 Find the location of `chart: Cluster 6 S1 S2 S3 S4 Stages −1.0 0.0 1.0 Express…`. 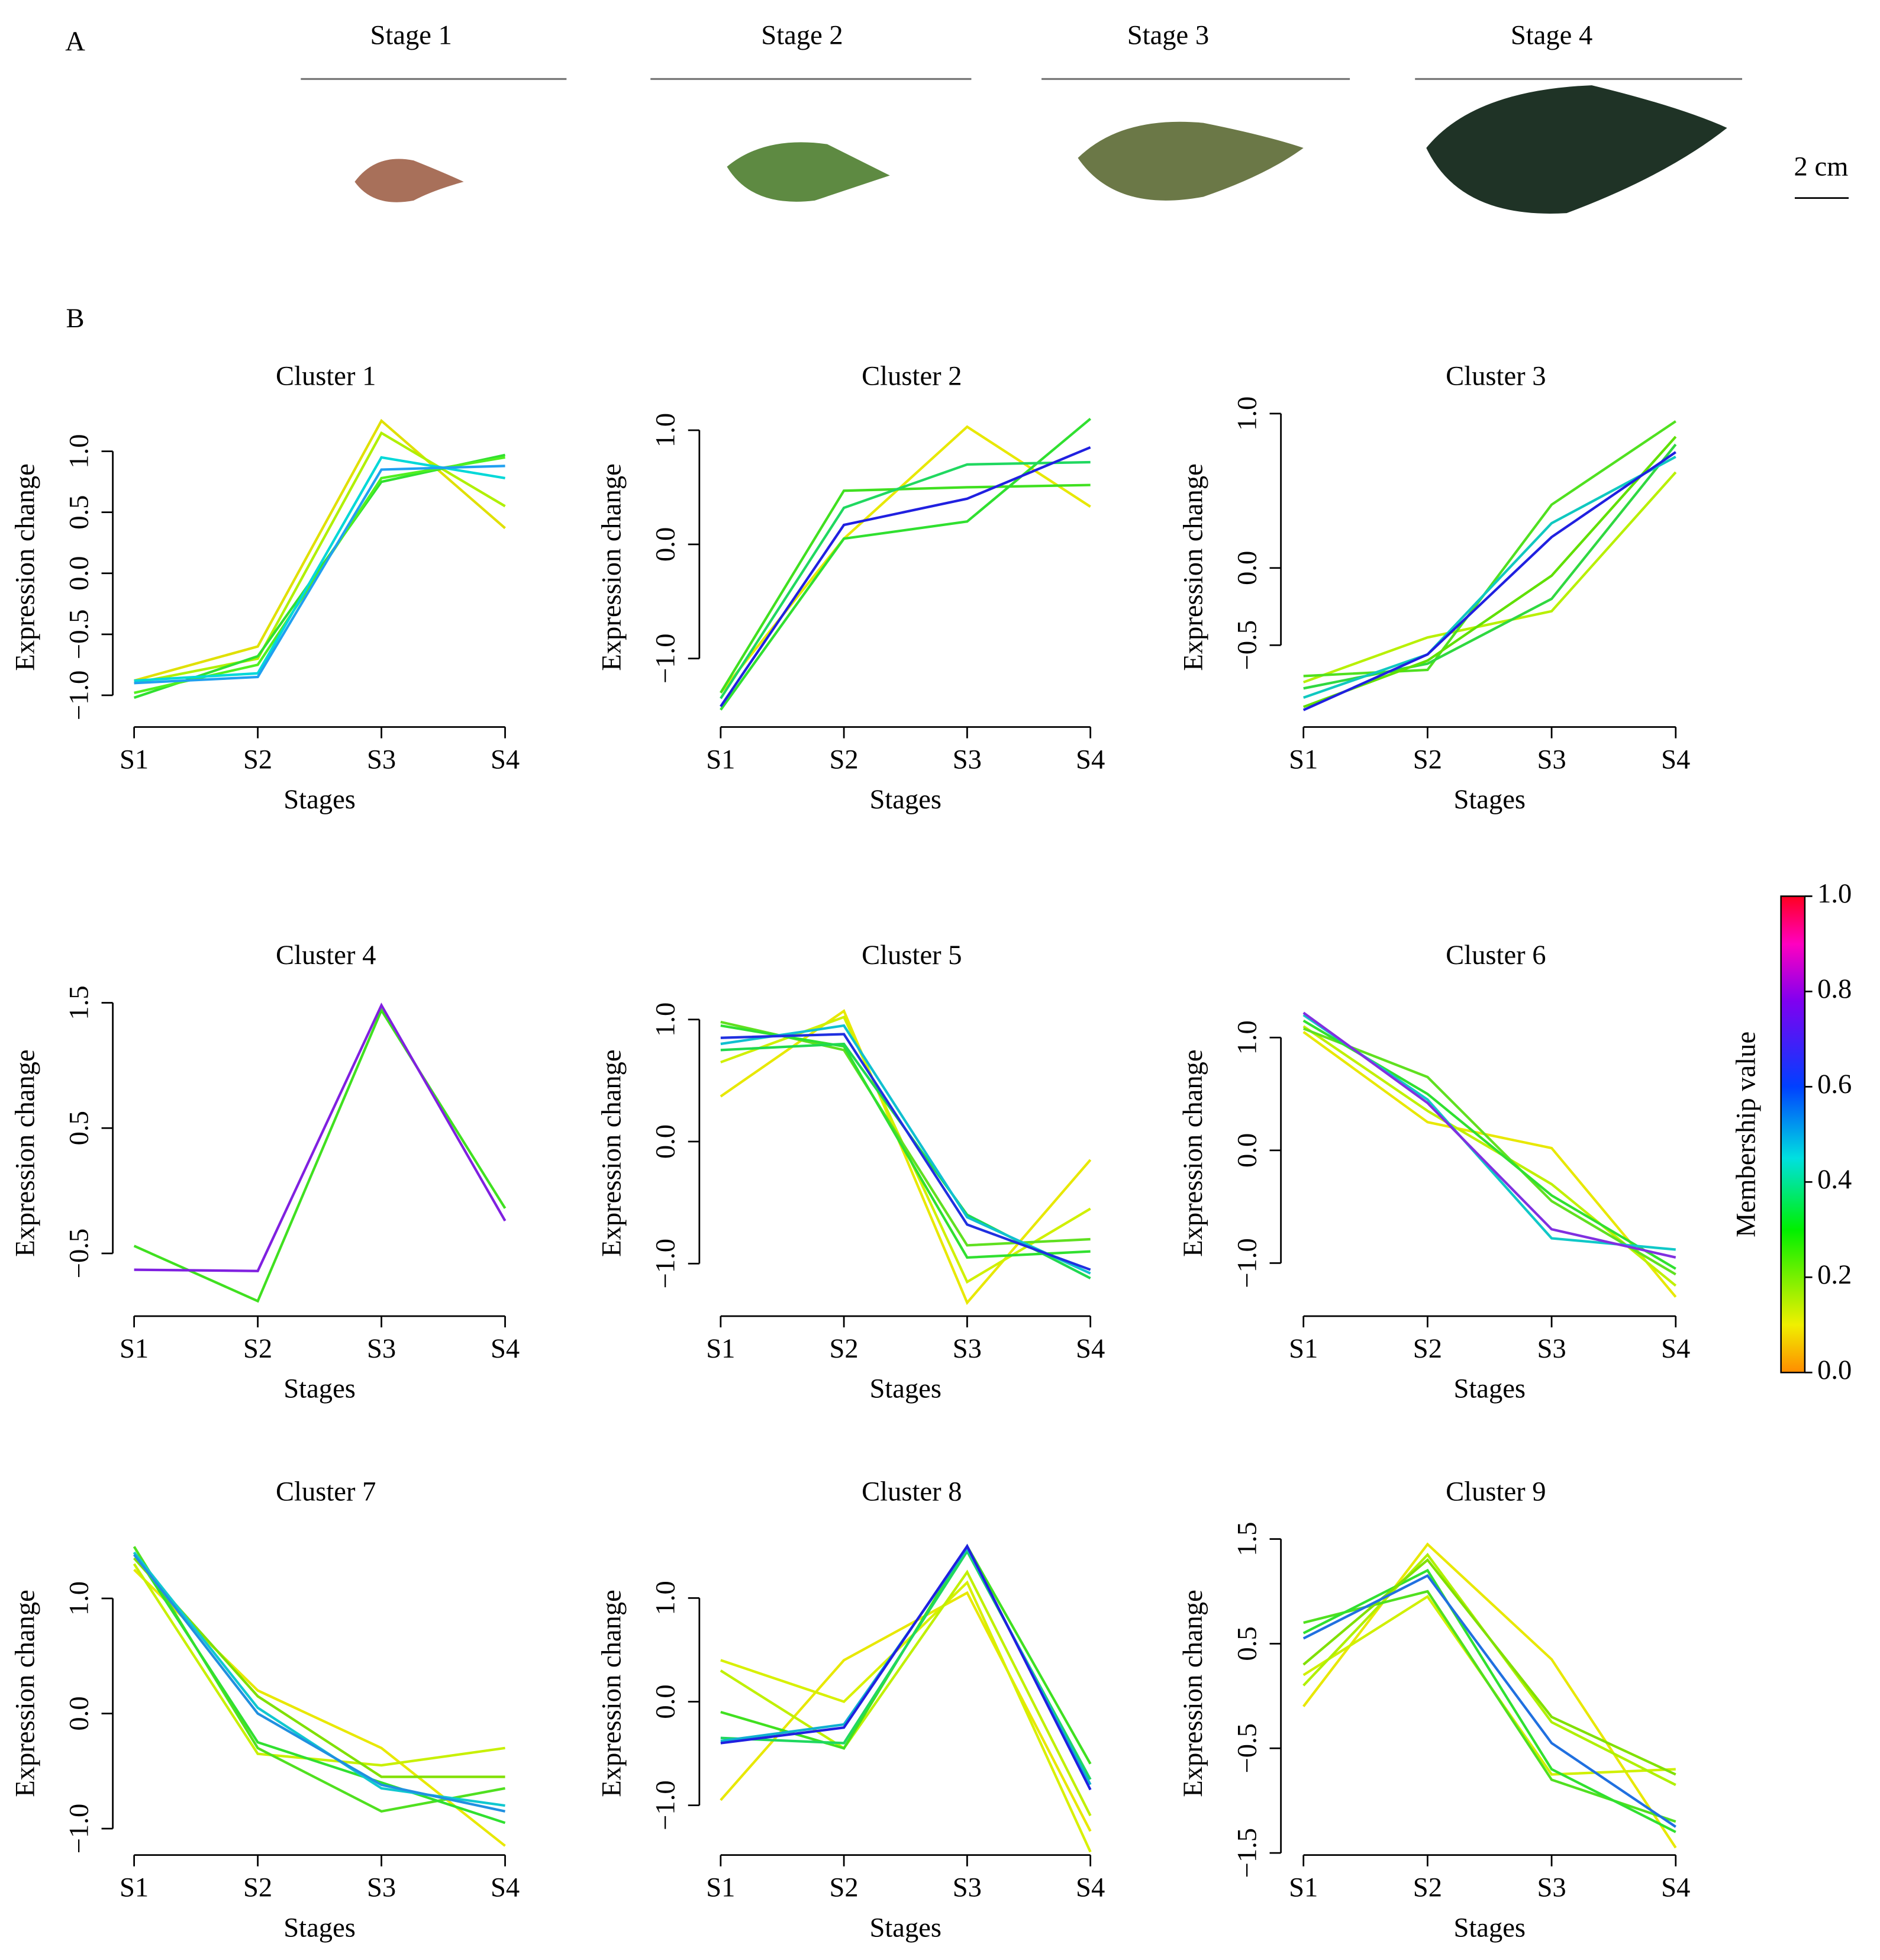

chart: Cluster 6 S1 S2 S3 S4 Stages −1.0 0.0 1.0 Express… is located at coordinates (1434, 1172).